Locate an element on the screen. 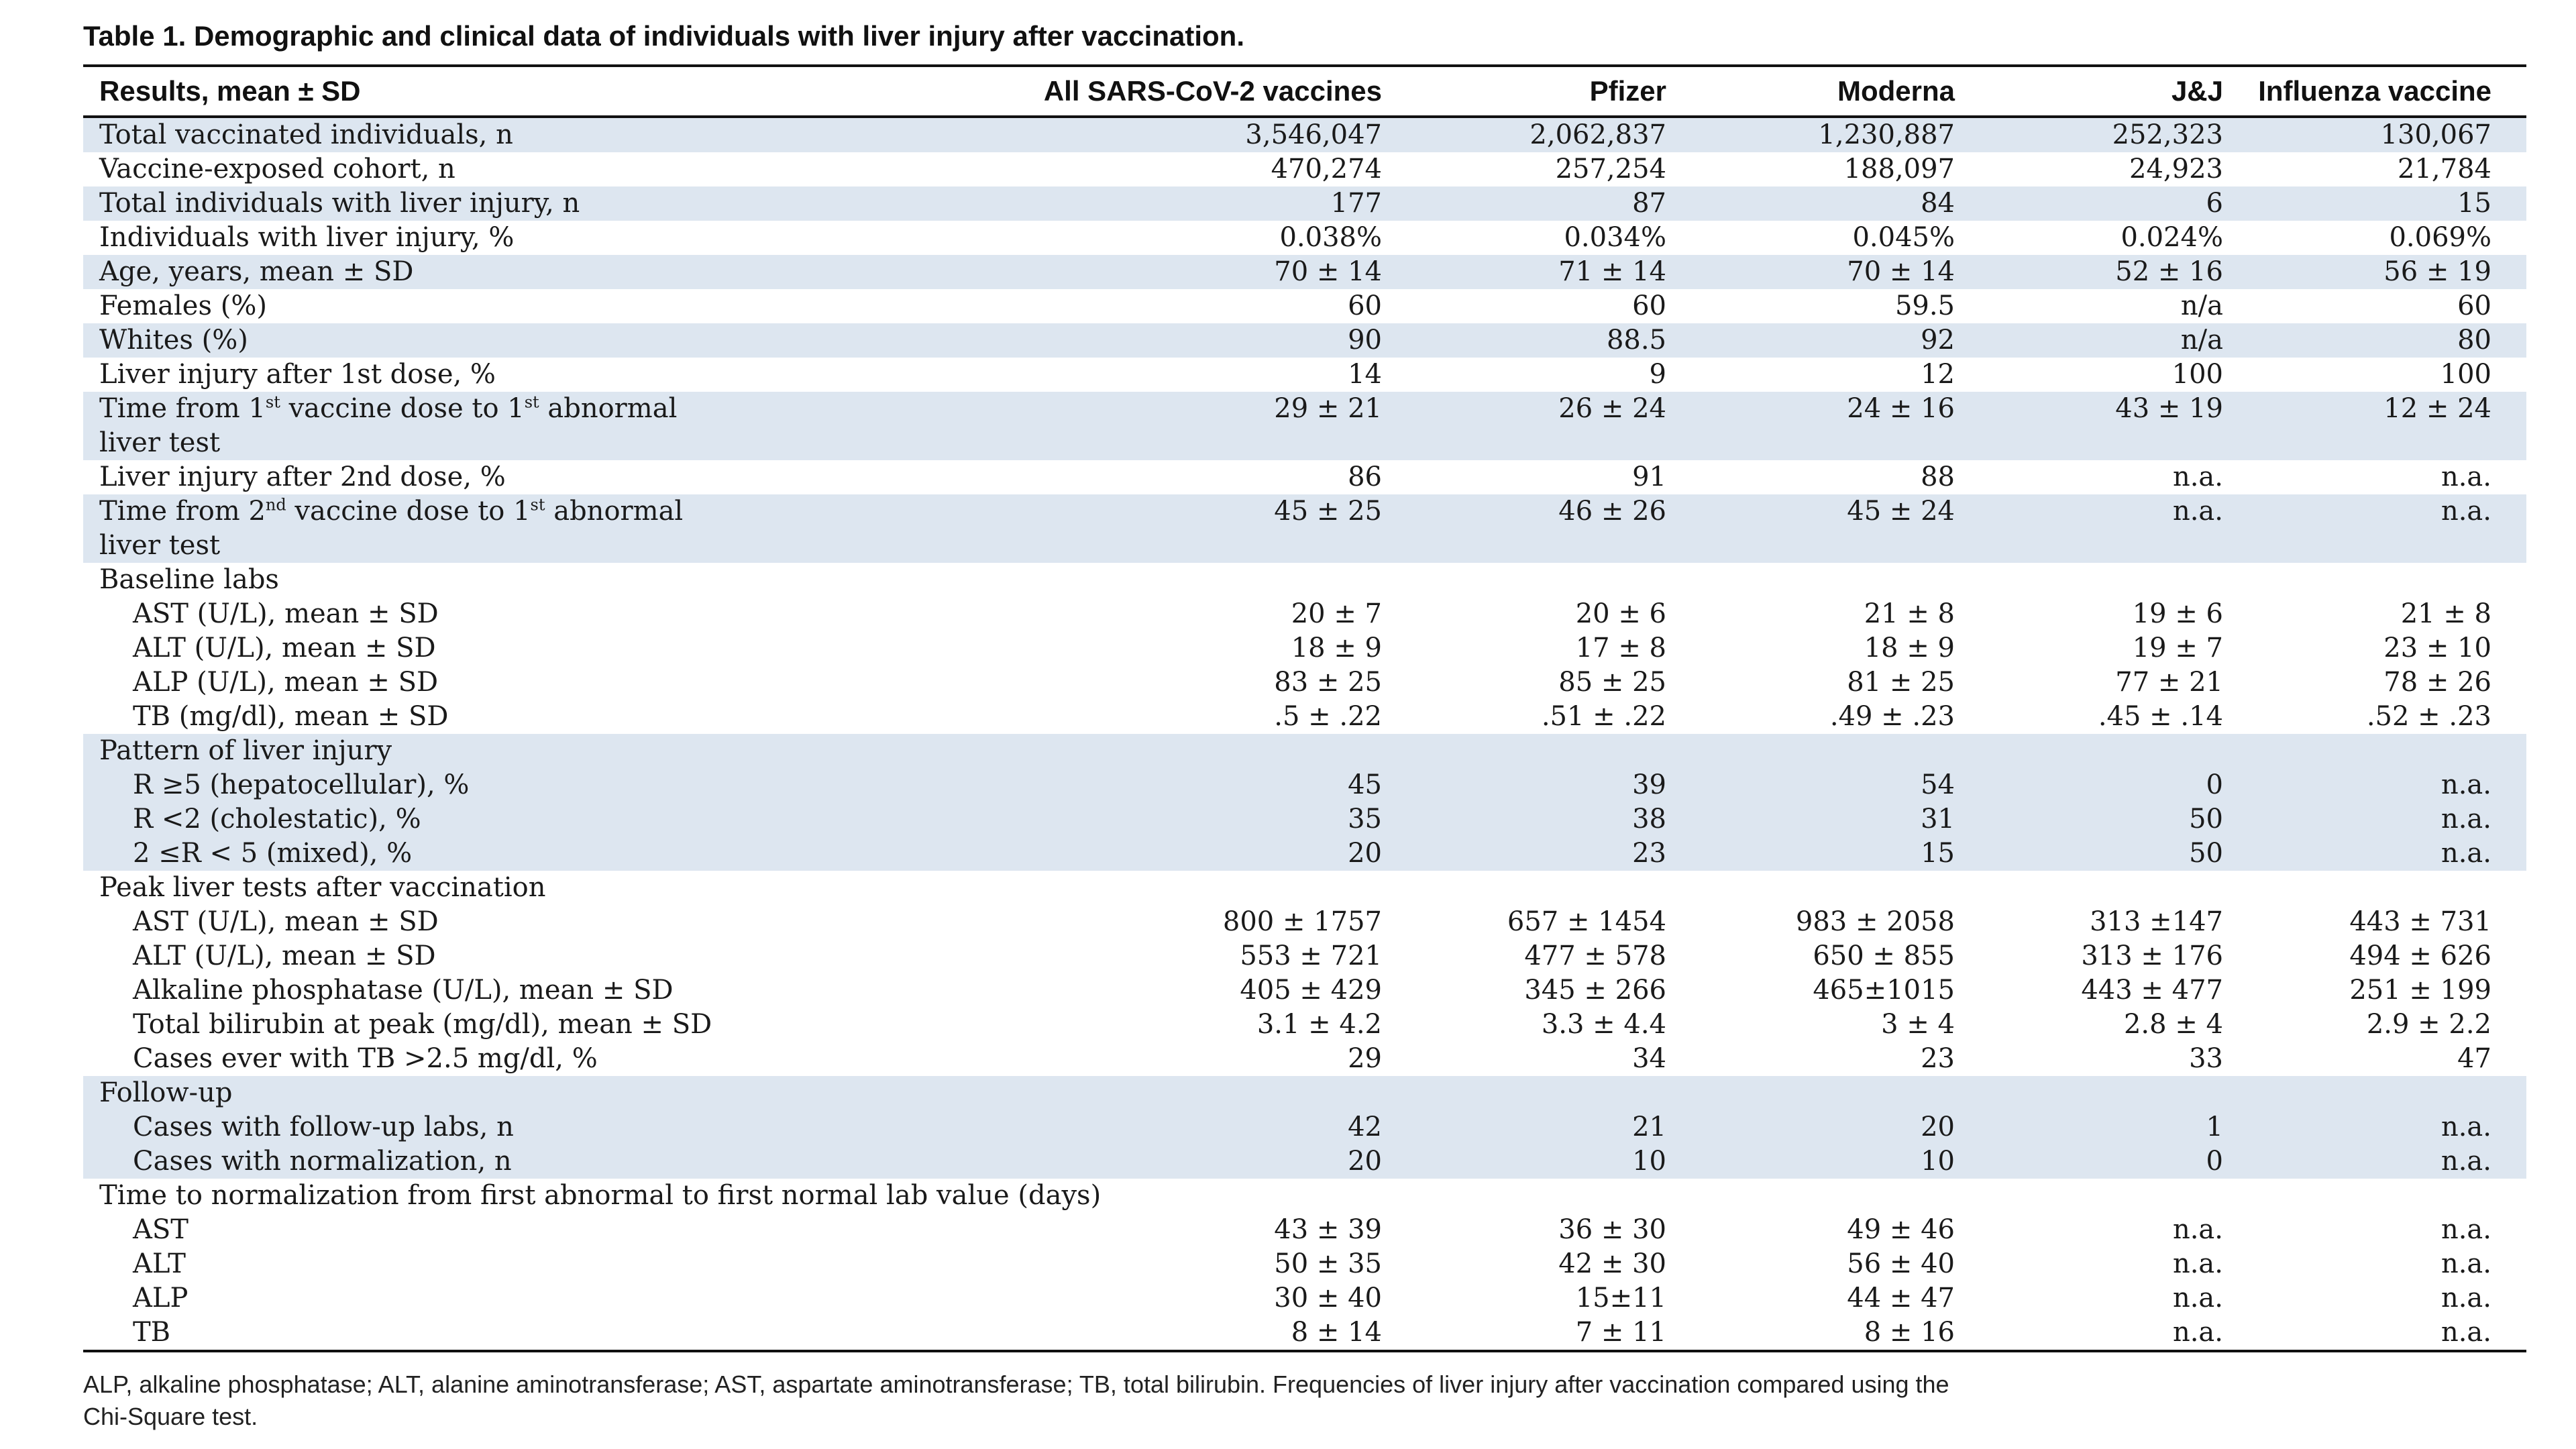  cell-all: 45 is located at coordinates (1365, 784).